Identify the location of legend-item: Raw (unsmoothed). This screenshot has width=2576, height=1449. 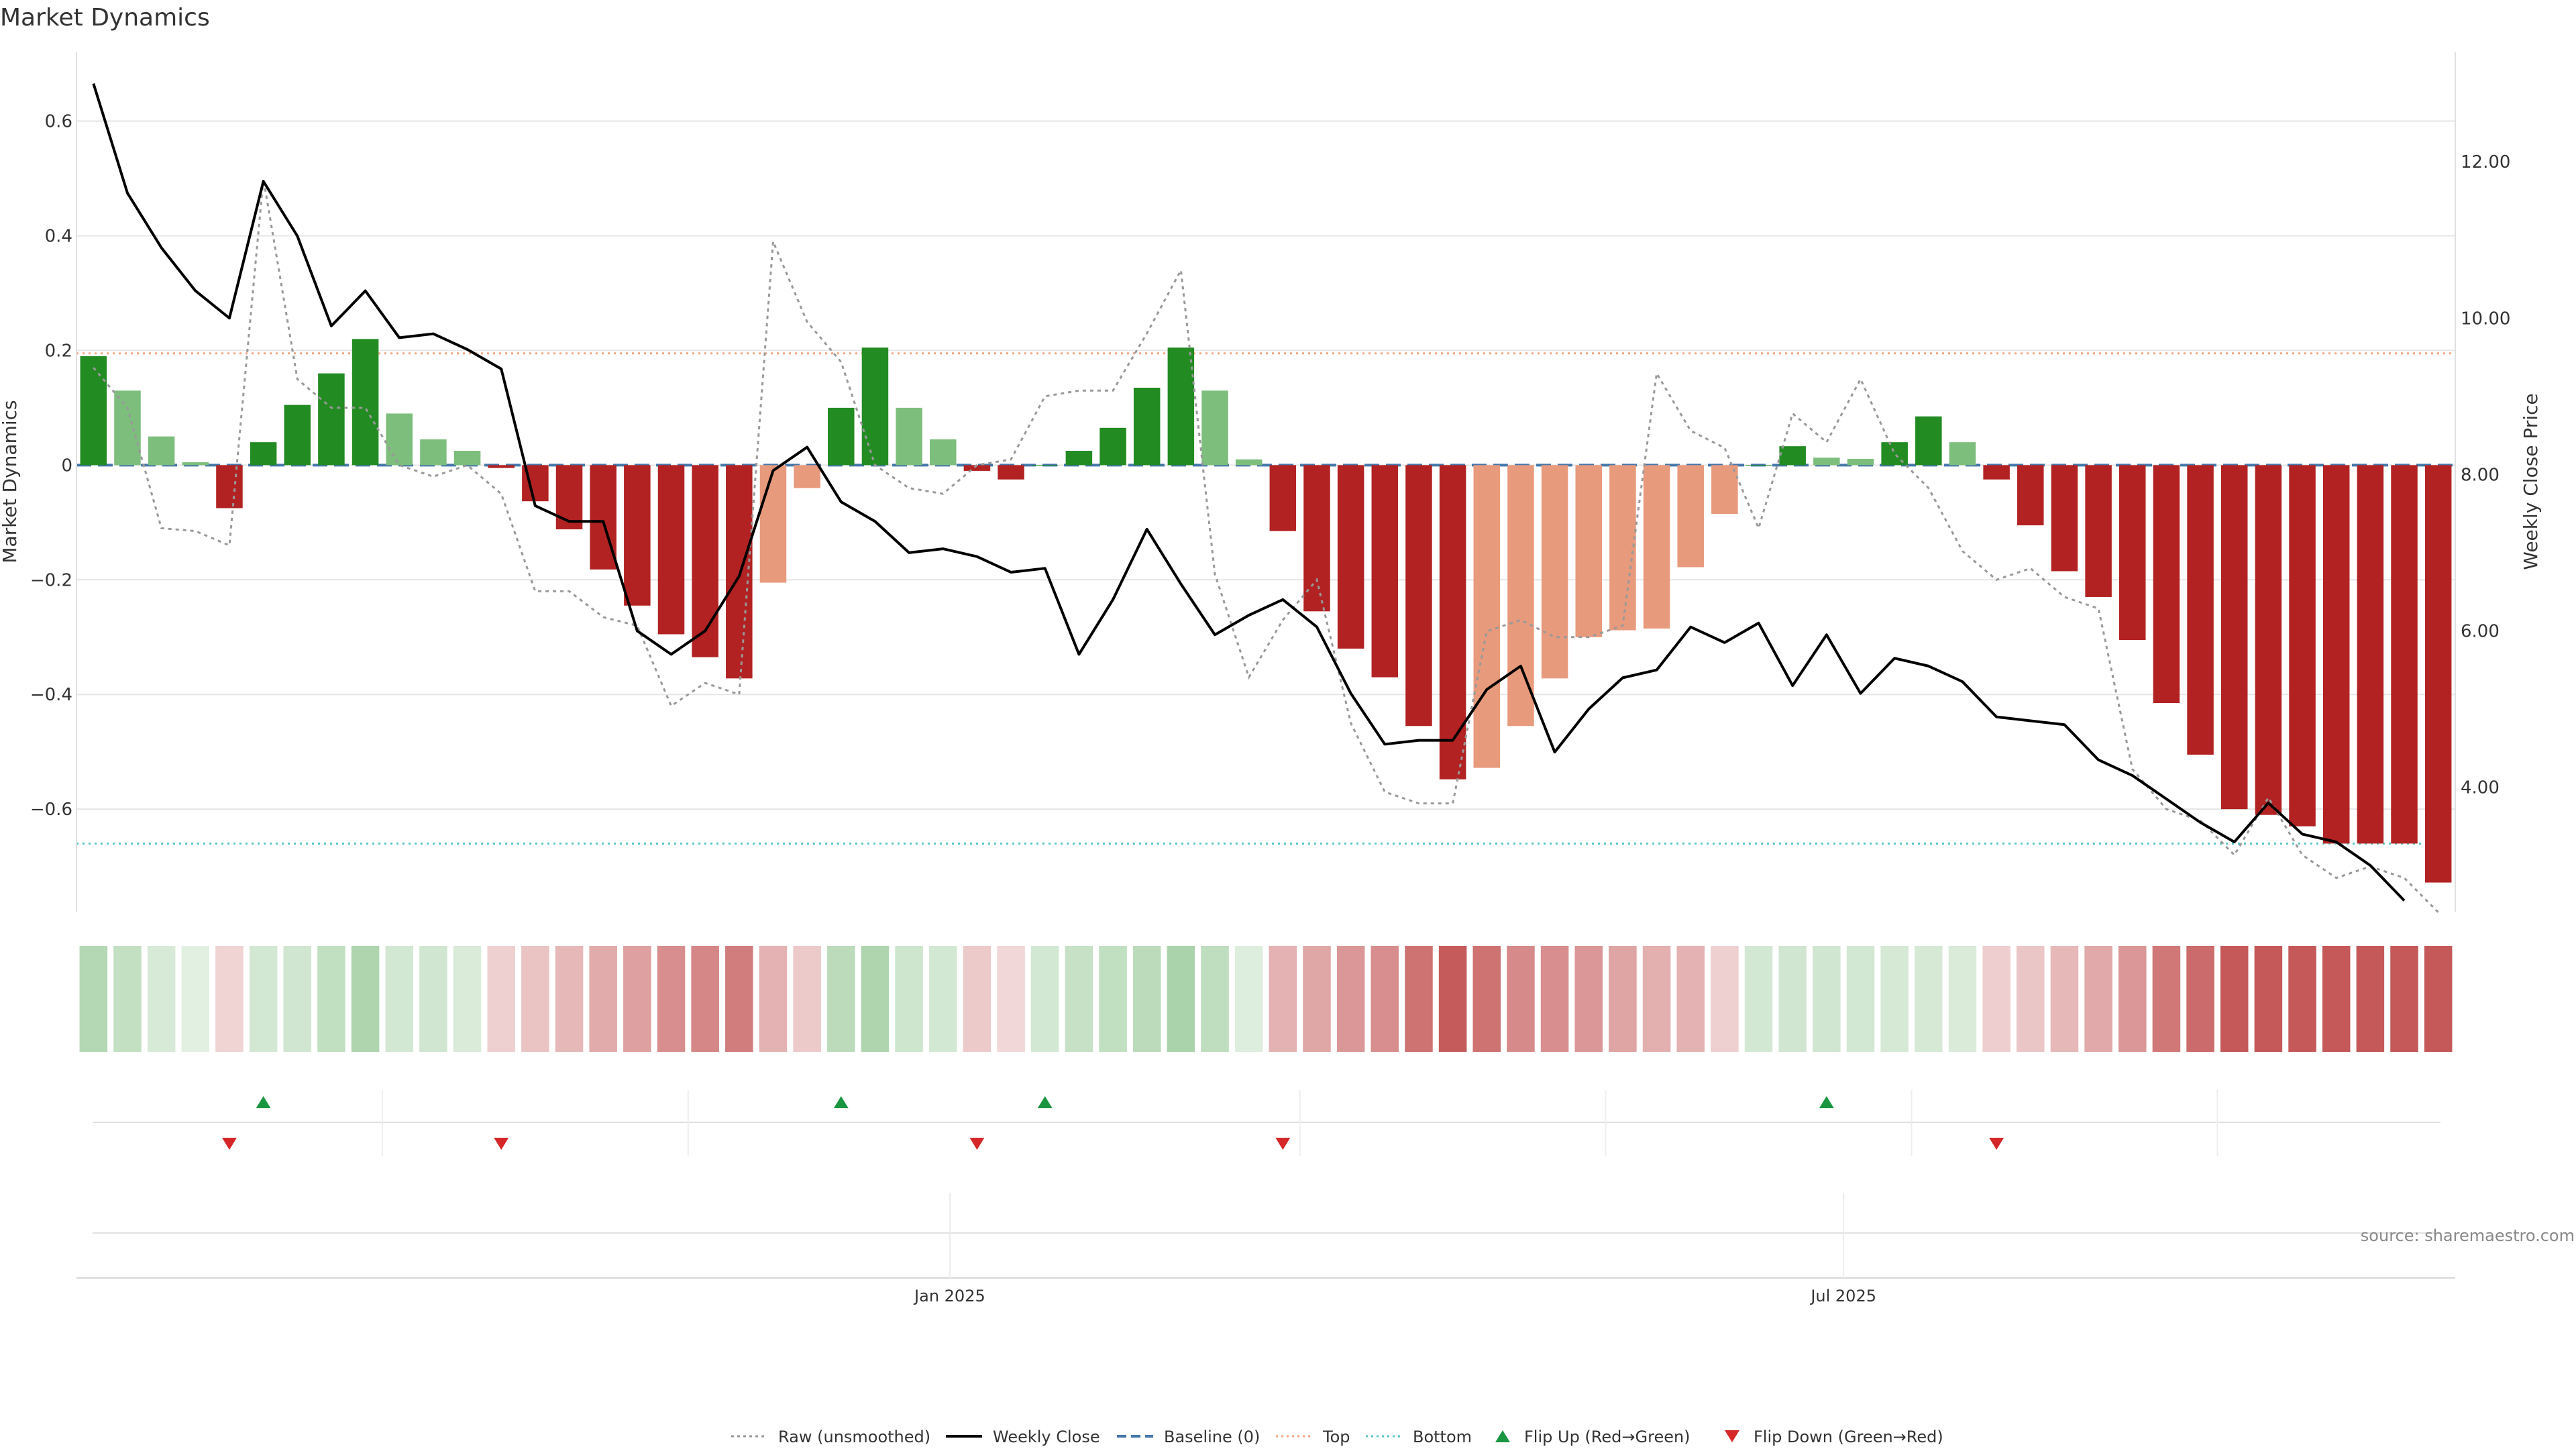
(830, 1437).